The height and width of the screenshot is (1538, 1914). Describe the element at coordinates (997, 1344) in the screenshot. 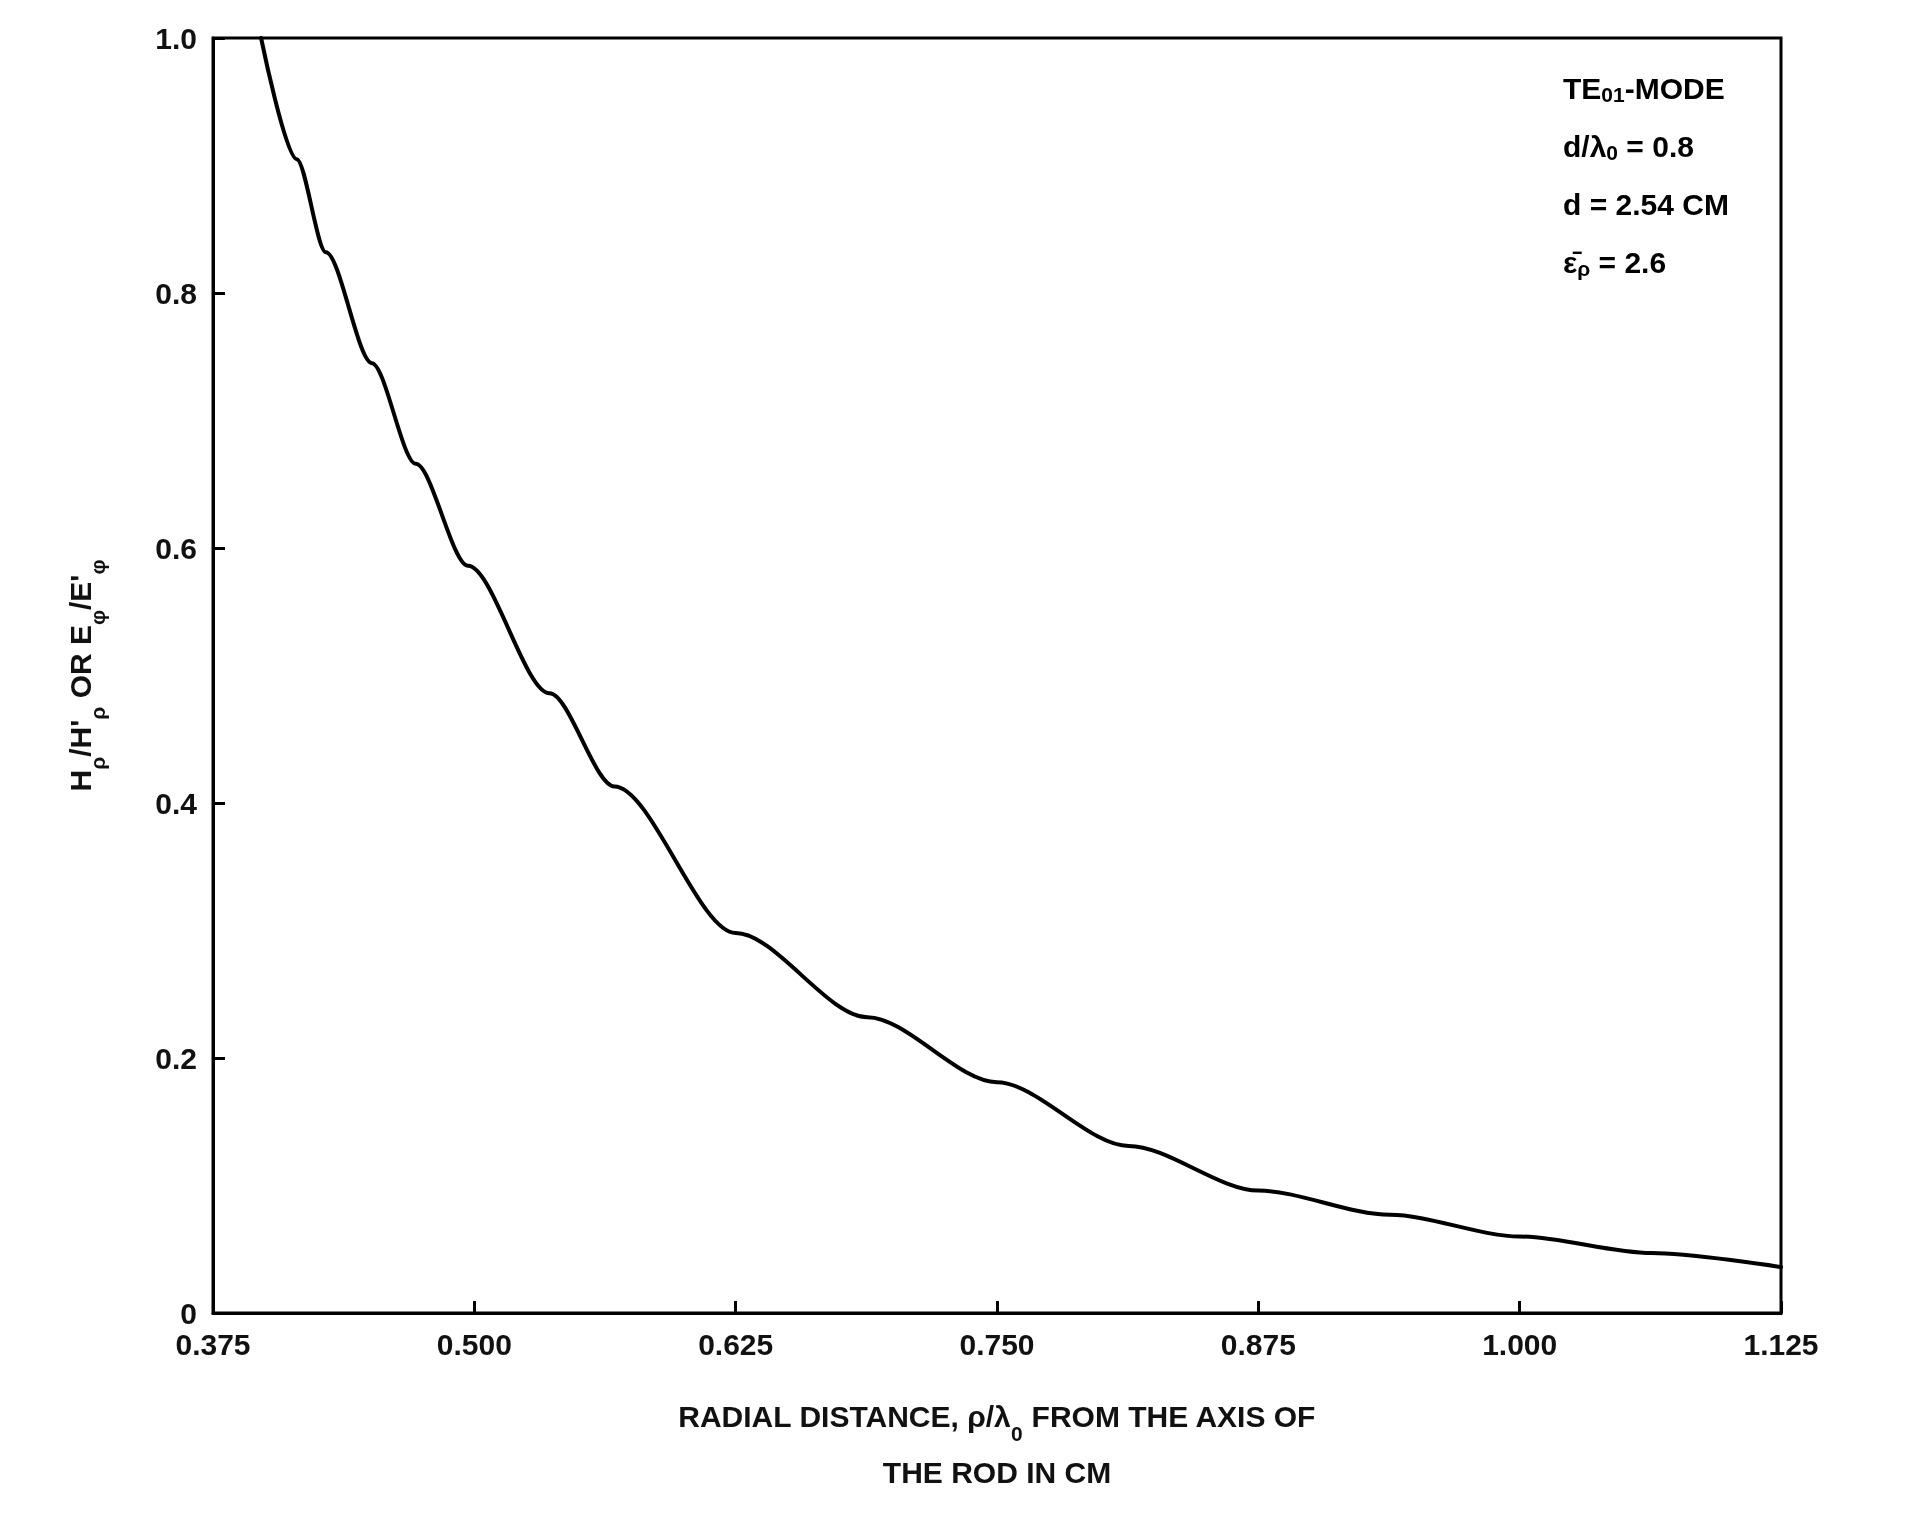

I see `x-tick-label: 0.750` at that location.